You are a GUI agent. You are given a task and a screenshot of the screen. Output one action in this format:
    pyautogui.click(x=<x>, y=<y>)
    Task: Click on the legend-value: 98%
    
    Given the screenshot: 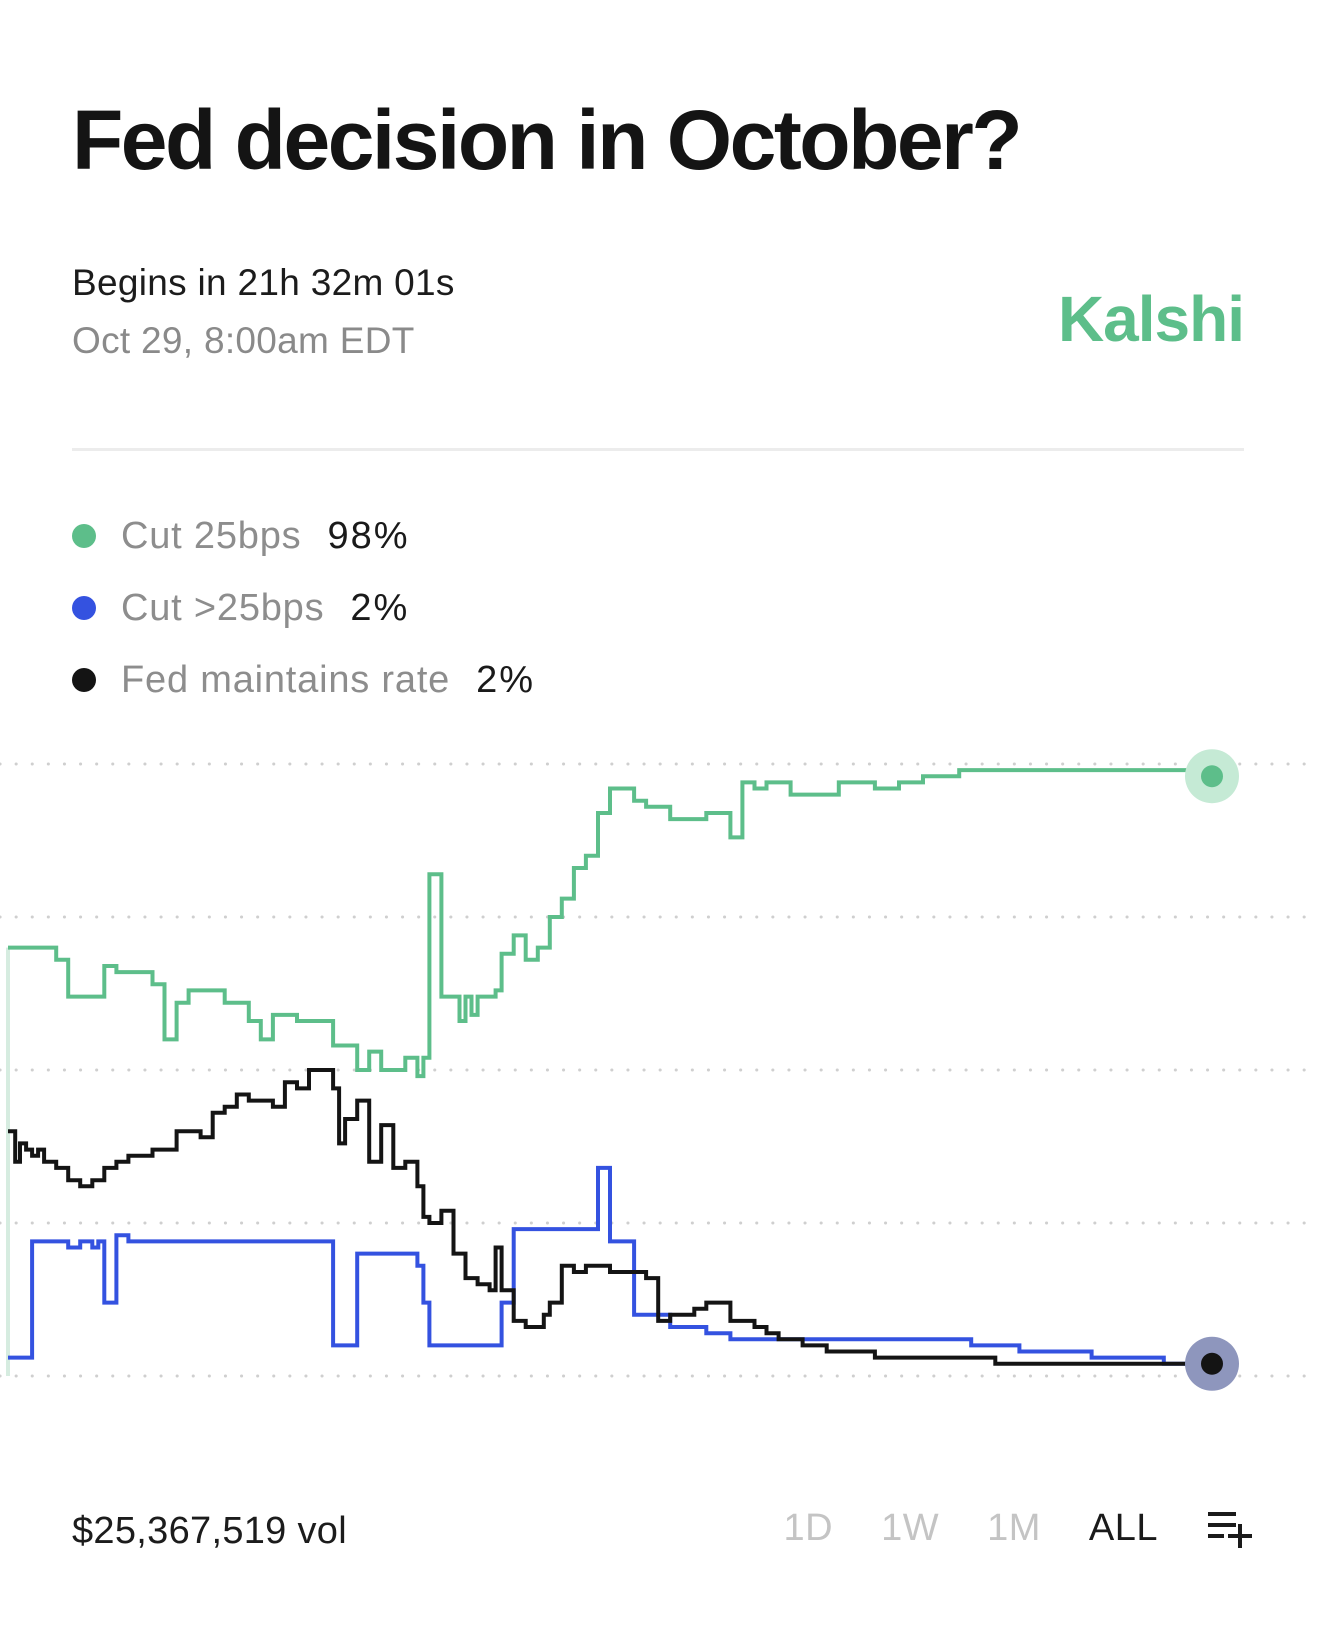 What is the action you would take?
    pyautogui.click(x=368, y=535)
    